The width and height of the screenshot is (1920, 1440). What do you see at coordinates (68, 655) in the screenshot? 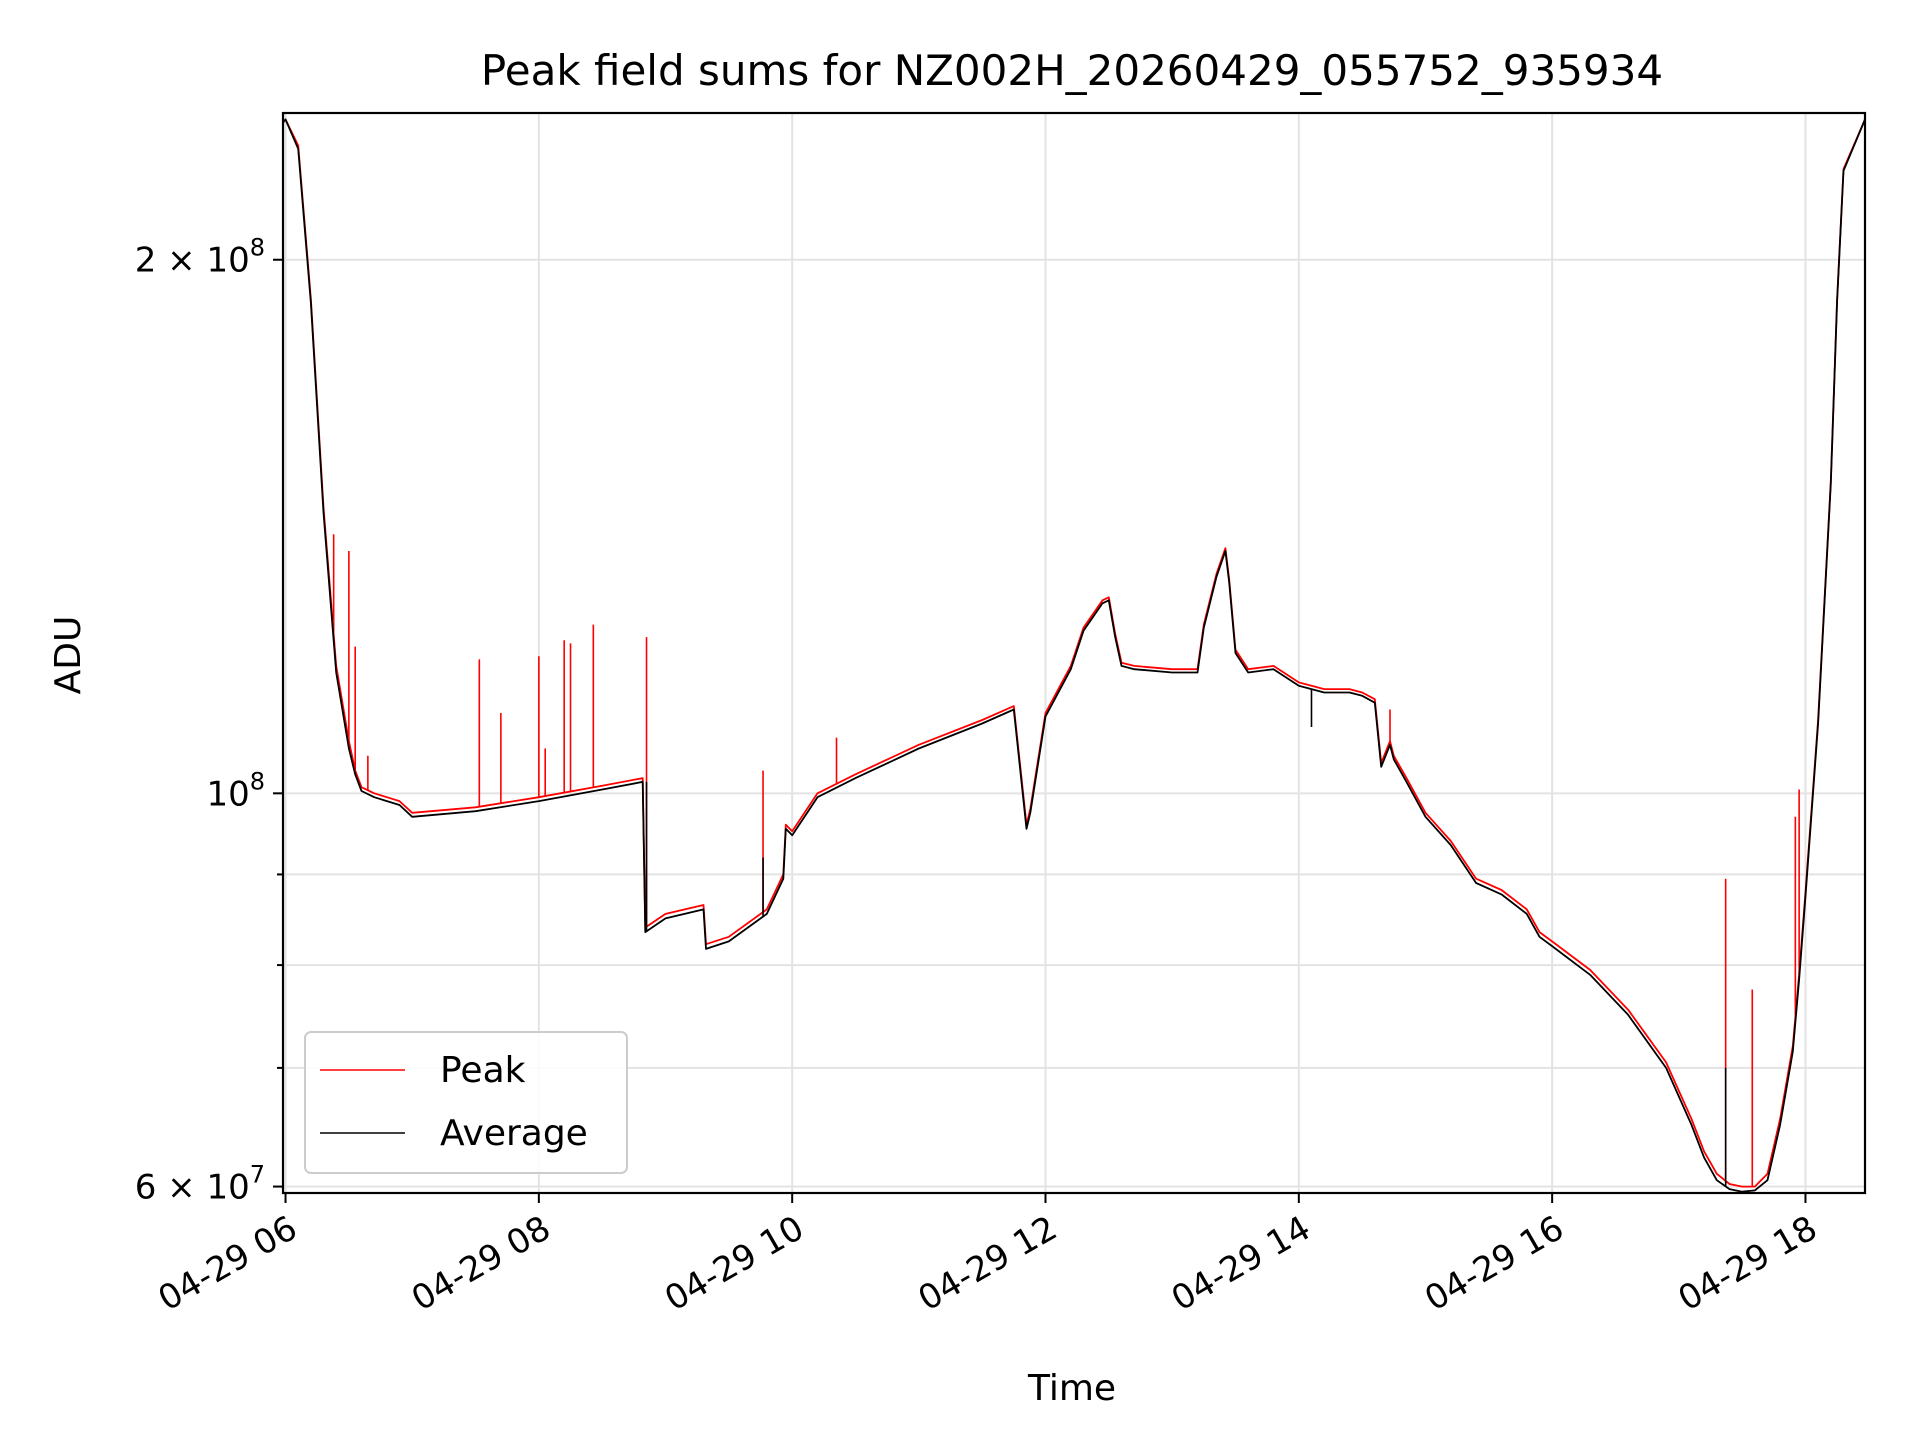
I see `y-axis-label: ADU` at bounding box center [68, 655].